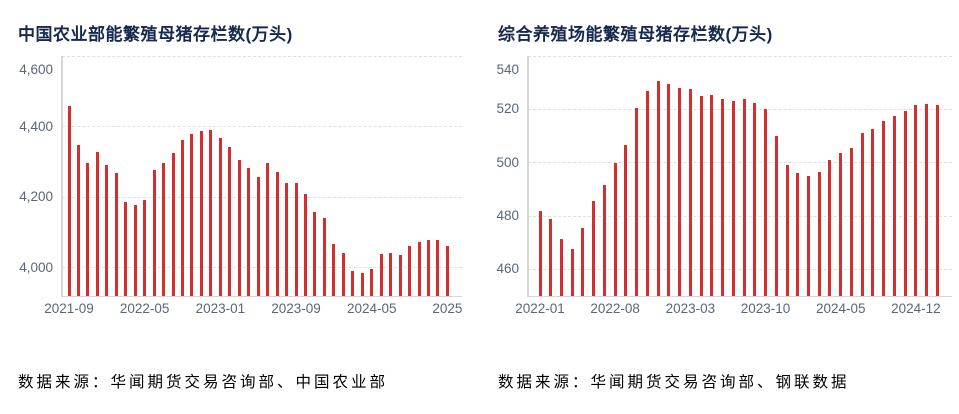 The image size is (959, 414). I want to click on chart-title: 中国农业部能繁殖母猪存栏数(万头), so click(155, 34).